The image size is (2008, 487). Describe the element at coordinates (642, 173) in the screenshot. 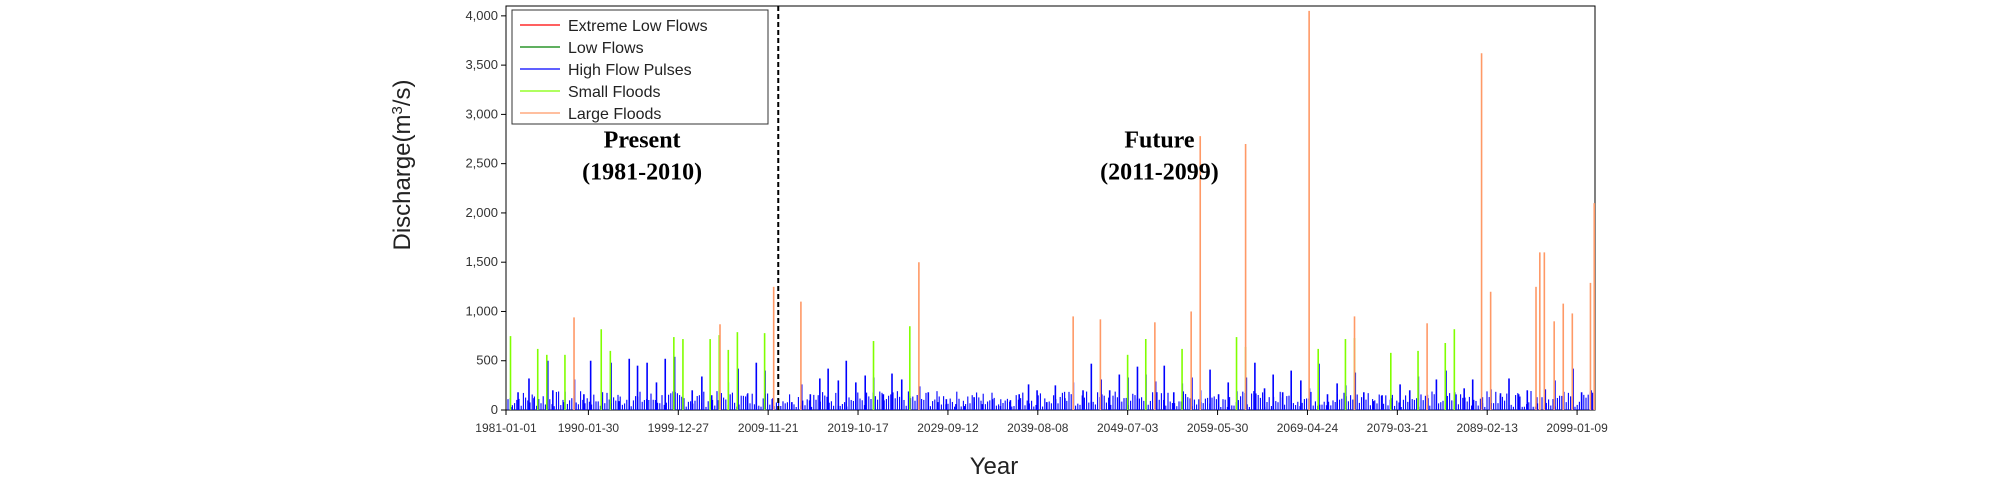

I see `present-period-range: (1981-2010)` at that location.